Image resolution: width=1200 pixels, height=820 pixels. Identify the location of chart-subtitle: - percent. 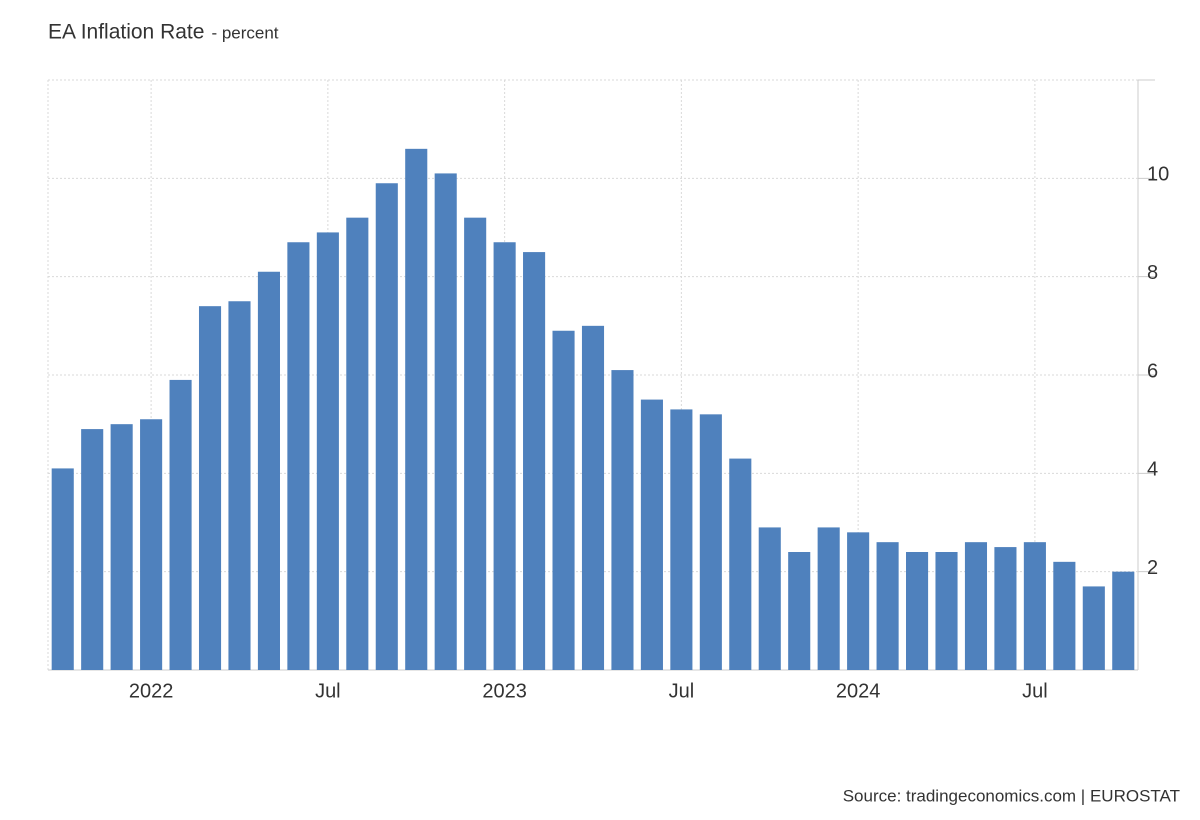
(244, 32).